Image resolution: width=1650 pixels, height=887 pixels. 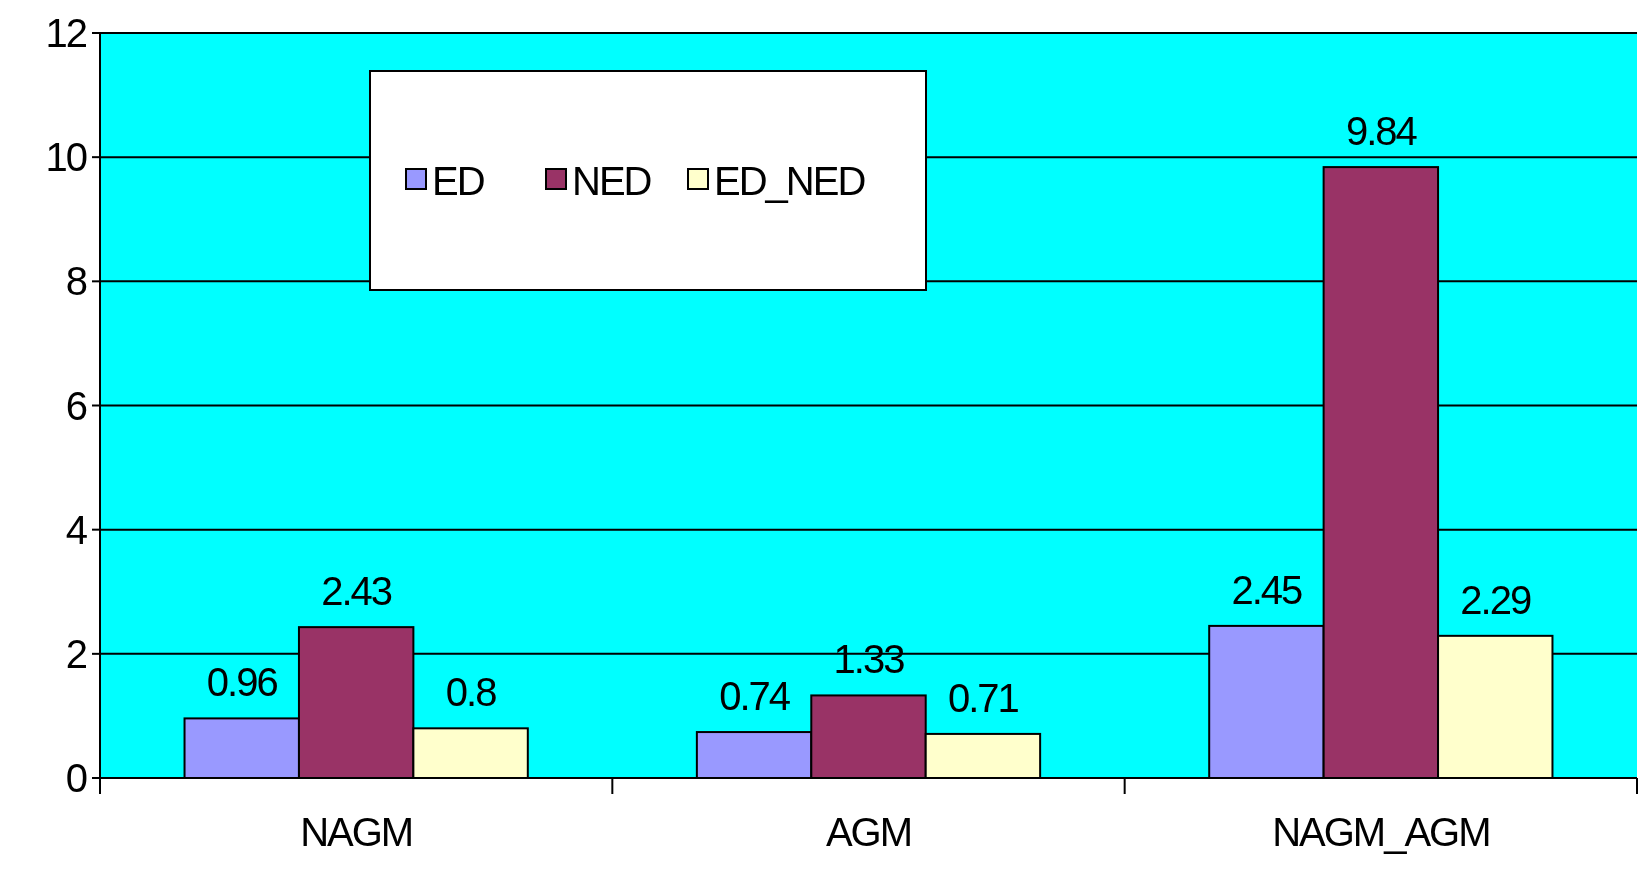 What do you see at coordinates (868, 832) in the screenshot?
I see `x-tick-label: AGM` at bounding box center [868, 832].